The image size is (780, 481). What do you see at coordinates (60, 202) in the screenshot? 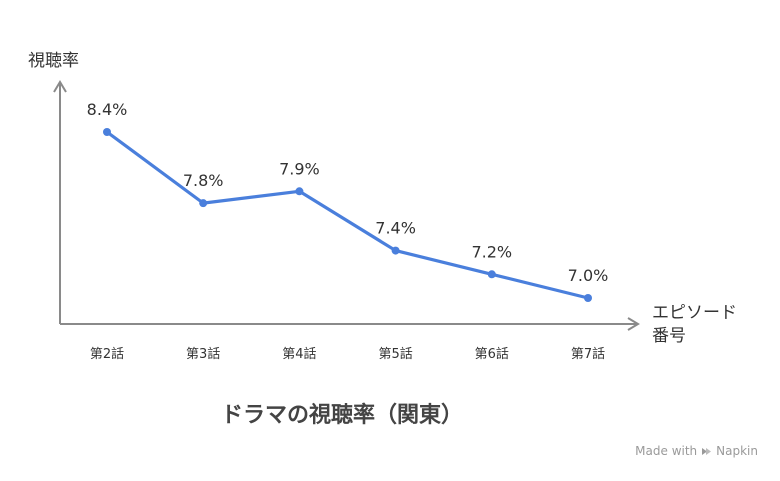
I see `y-axis` at bounding box center [60, 202].